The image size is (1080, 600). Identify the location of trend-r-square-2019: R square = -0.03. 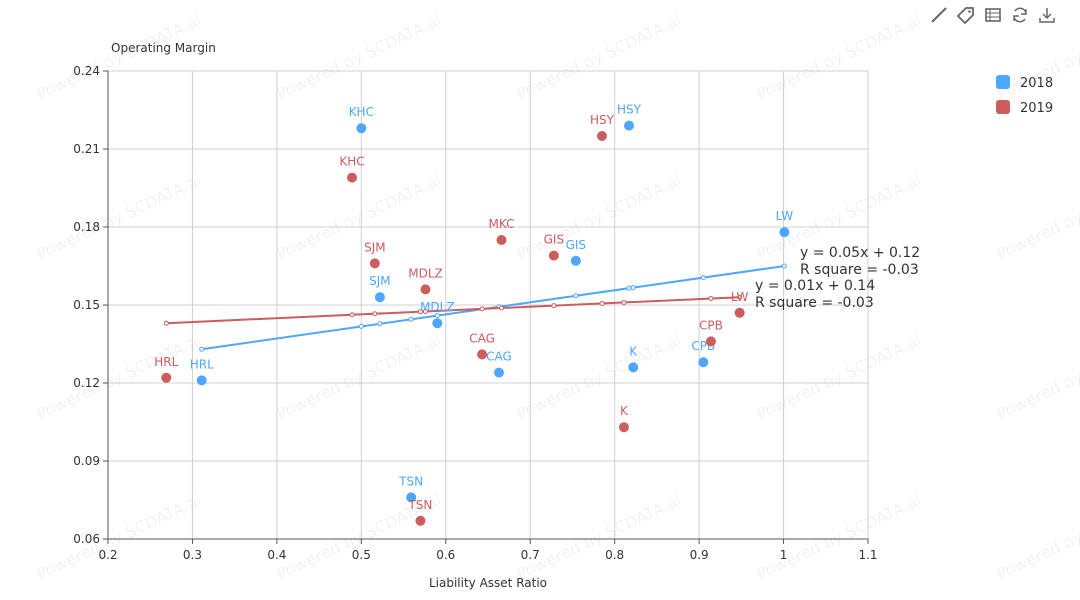
(814, 303).